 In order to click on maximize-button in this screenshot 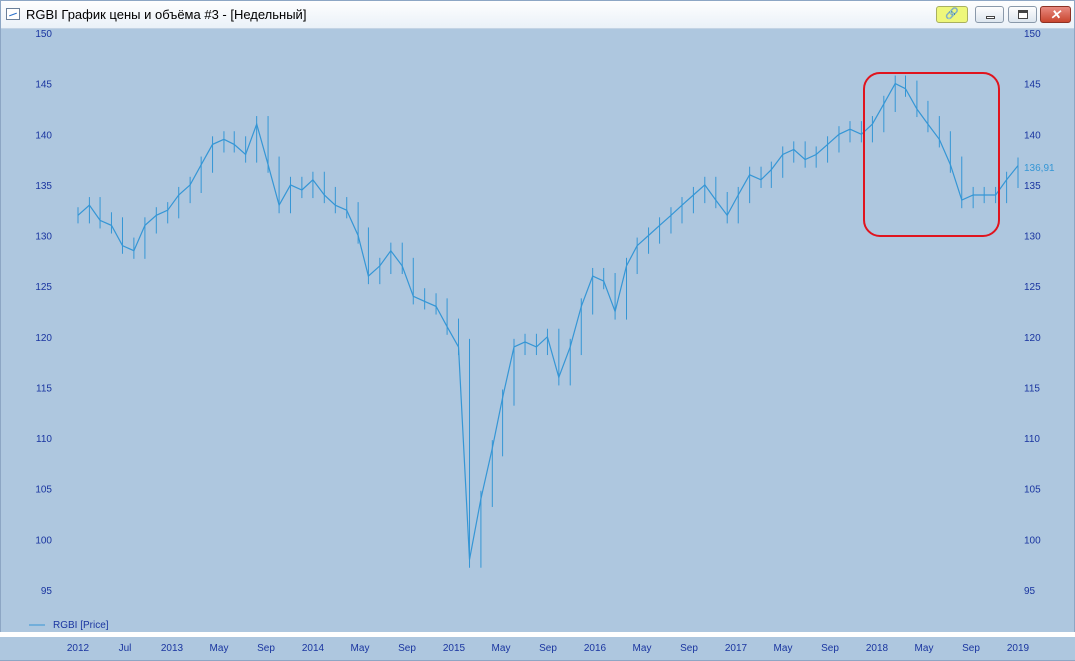, I will do `click(1022, 14)`.